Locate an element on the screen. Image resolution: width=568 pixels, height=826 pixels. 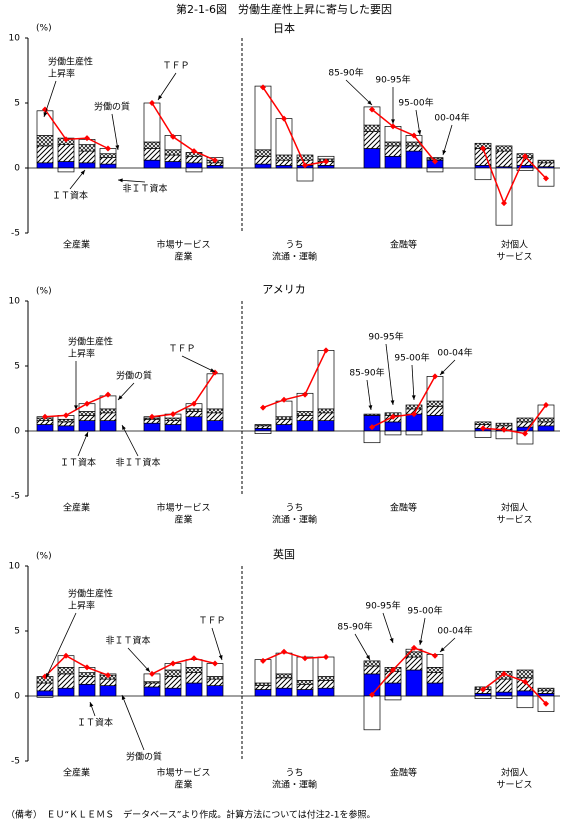
category-label: 市場サービス is located at coordinates (183, 245).